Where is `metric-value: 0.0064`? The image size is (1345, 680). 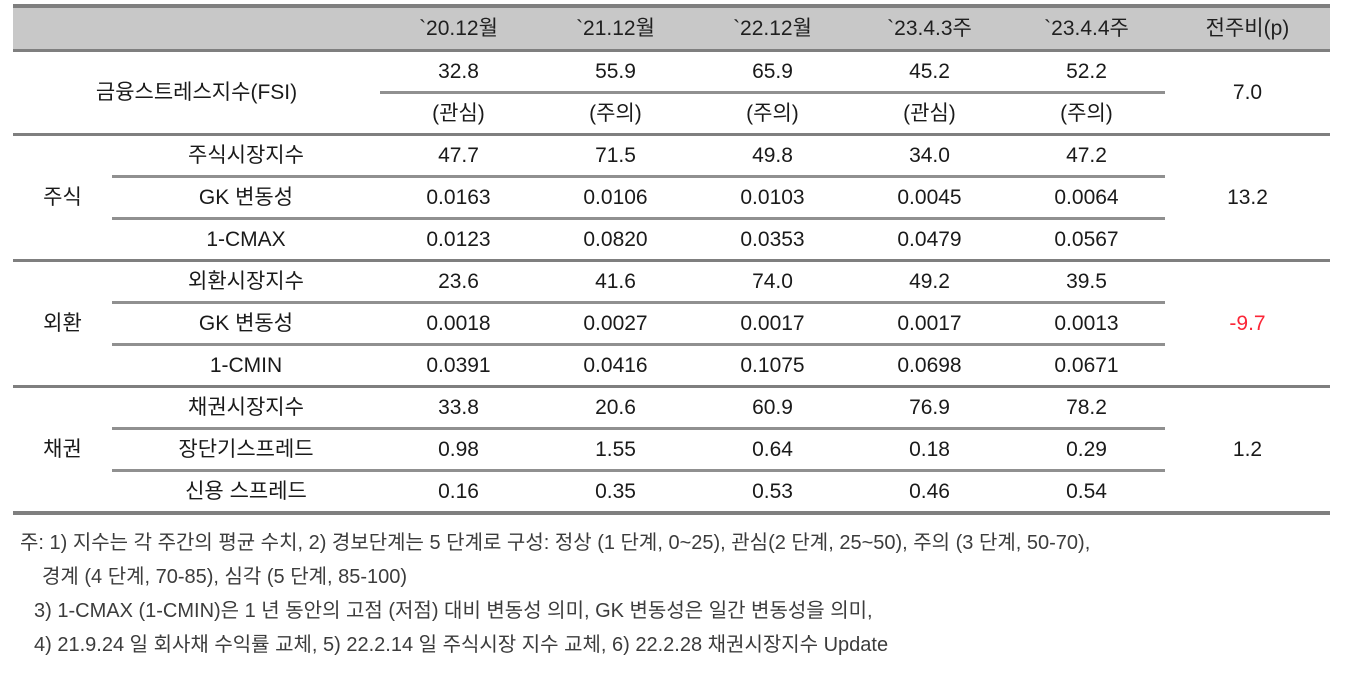 metric-value: 0.0064 is located at coordinates (1086, 197).